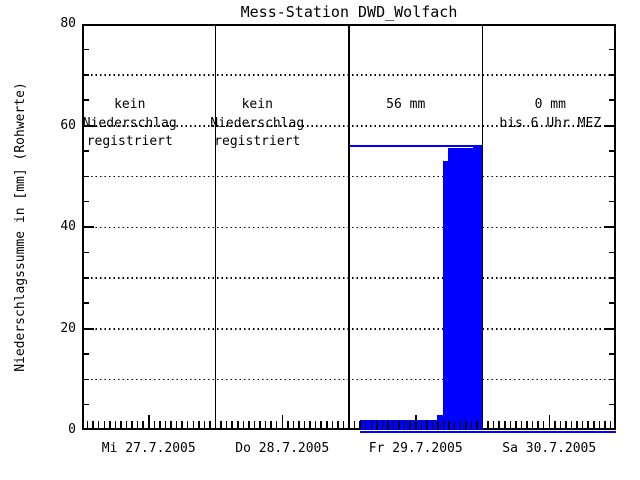 The height and width of the screenshot is (480, 640). What do you see at coordinates (550, 104) in the screenshot?
I see `annotation-line: 0 mm` at bounding box center [550, 104].